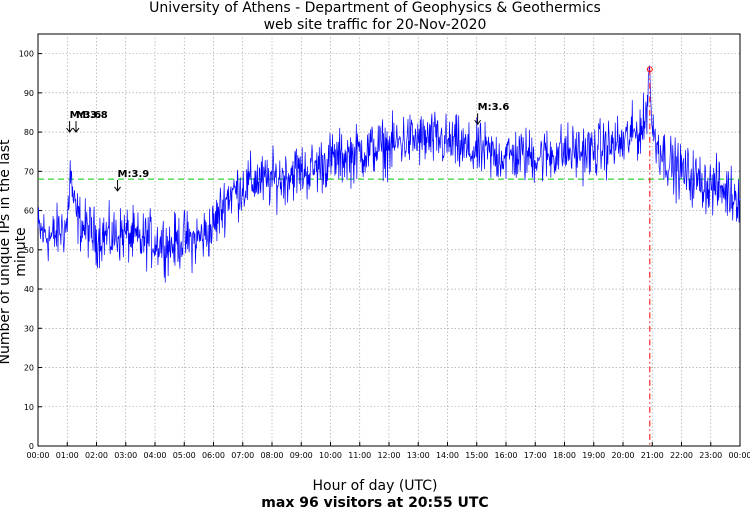 The height and width of the screenshot is (511, 750). What do you see at coordinates (213, 455) in the screenshot?
I see `x-tick-label: 06:00` at bounding box center [213, 455].